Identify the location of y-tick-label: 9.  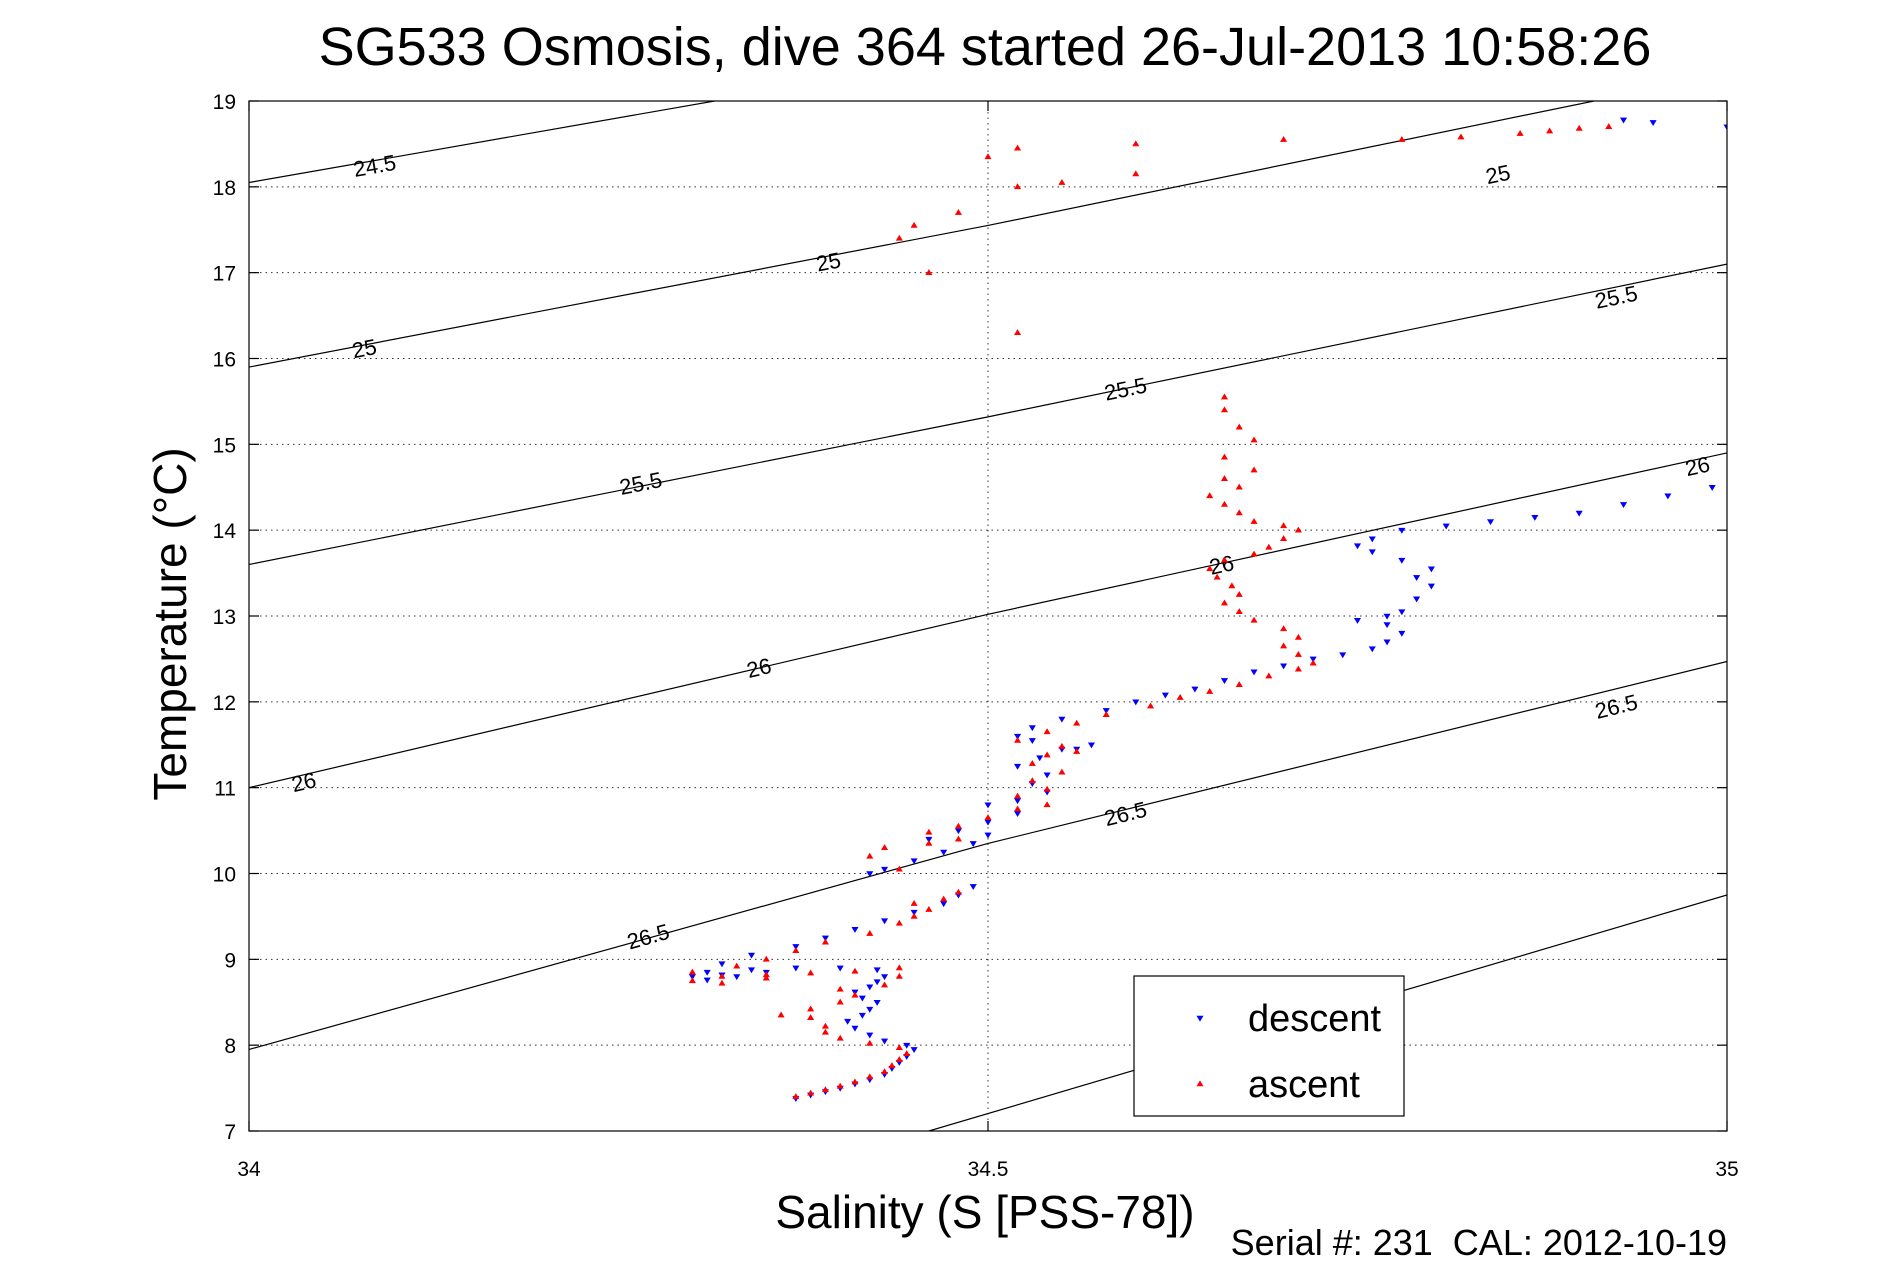
(230, 960).